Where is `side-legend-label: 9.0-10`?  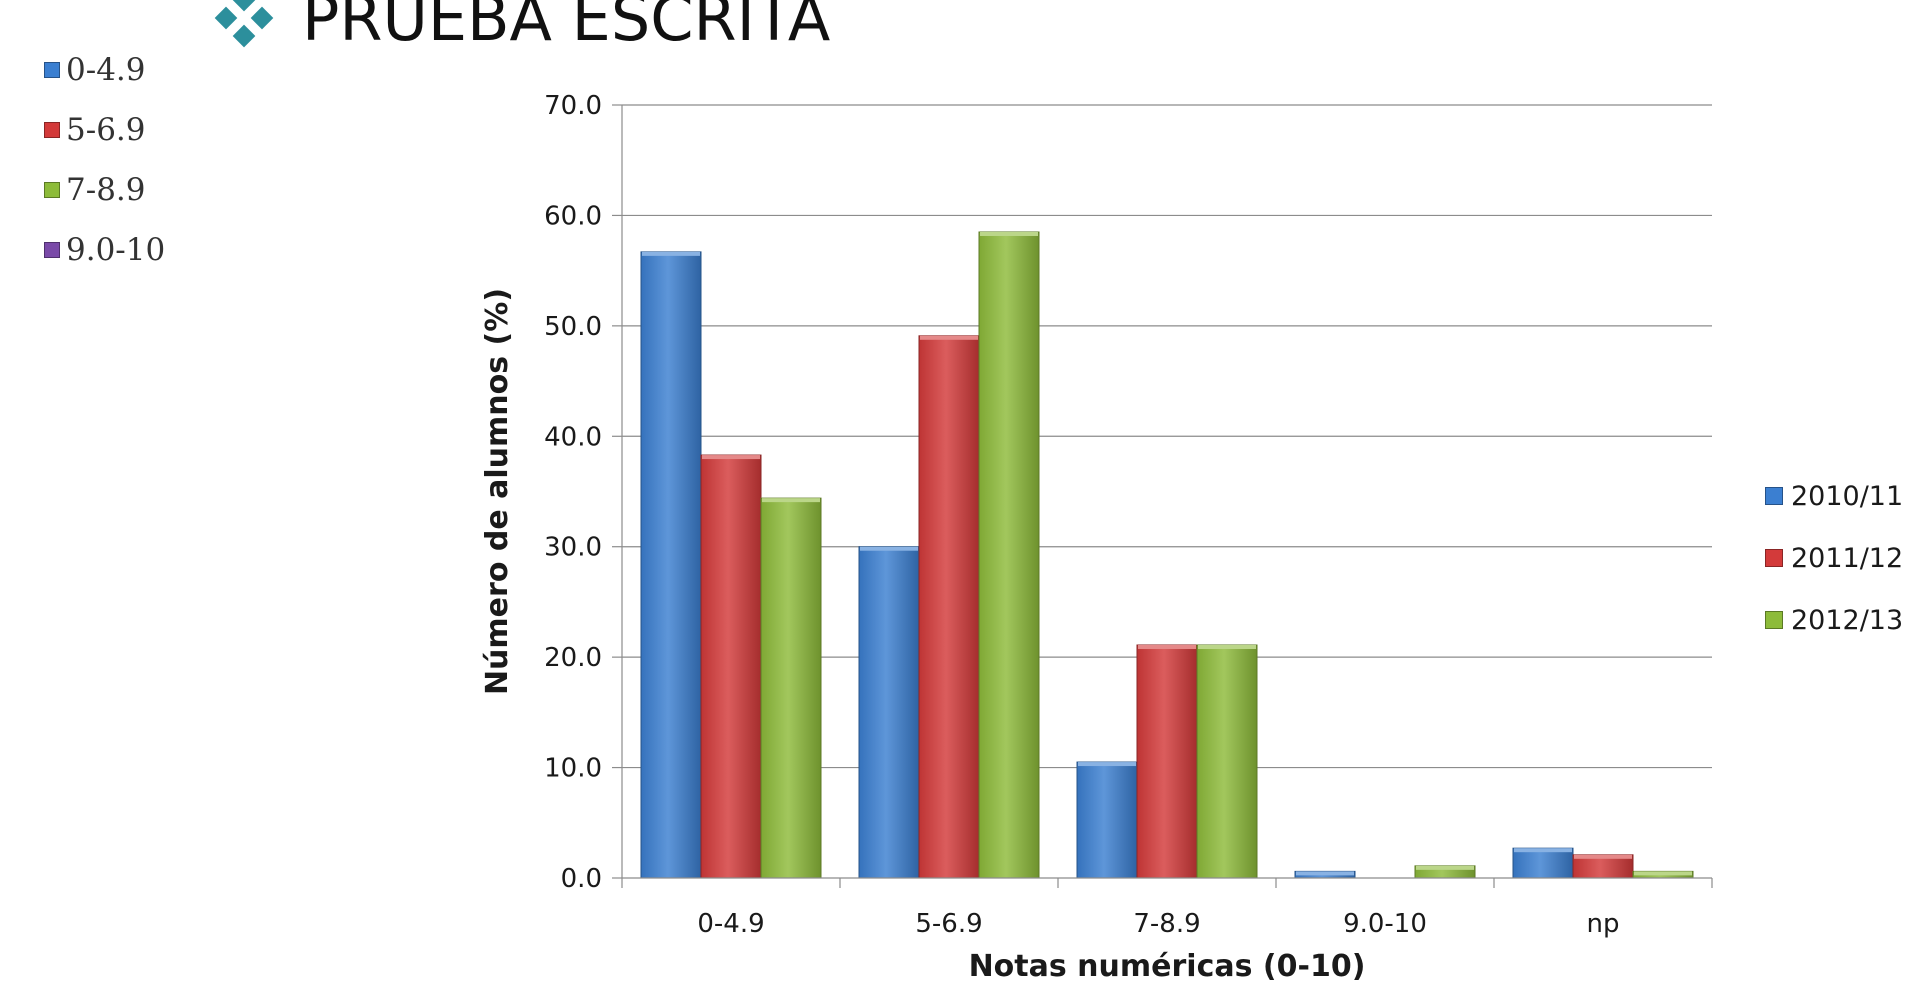
side-legend-label: 9.0-10 is located at coordinates (116, 250).